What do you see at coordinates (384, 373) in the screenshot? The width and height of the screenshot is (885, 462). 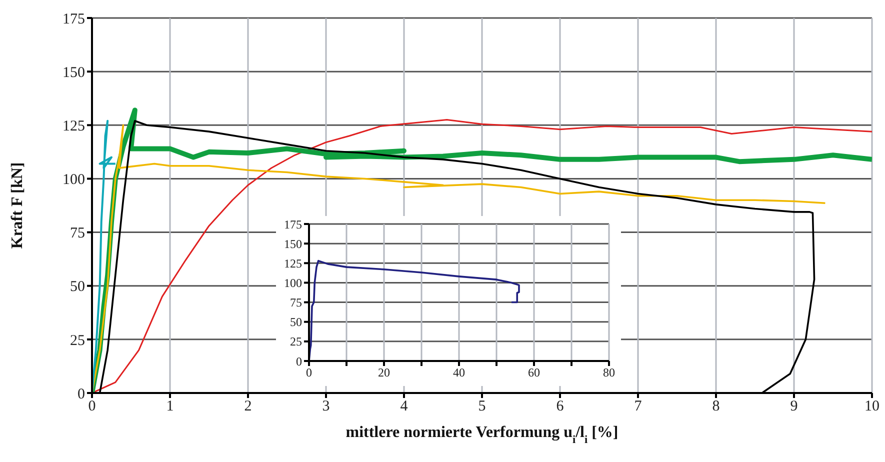 I see `x-tick-label: 20` at bounding box center [384, 373].